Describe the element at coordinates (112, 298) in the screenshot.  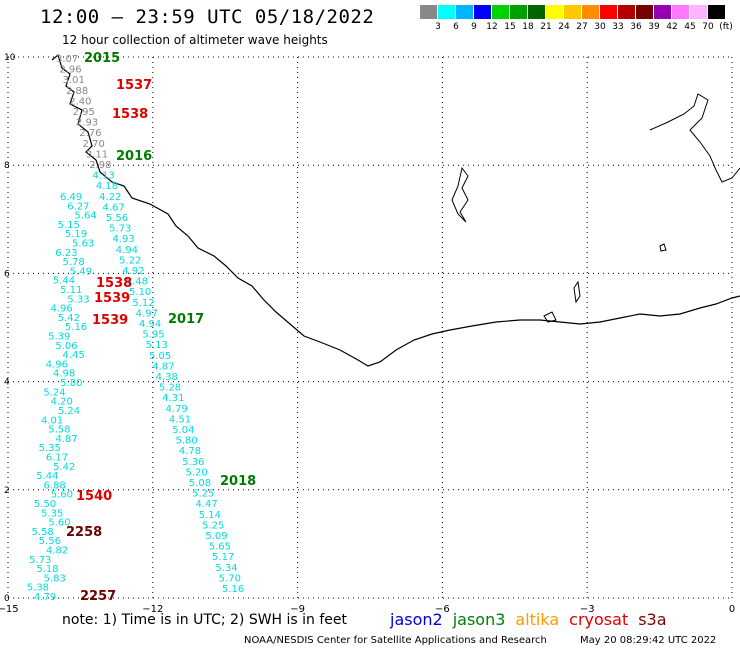
I see `pass-time-label: 1539` at that location.